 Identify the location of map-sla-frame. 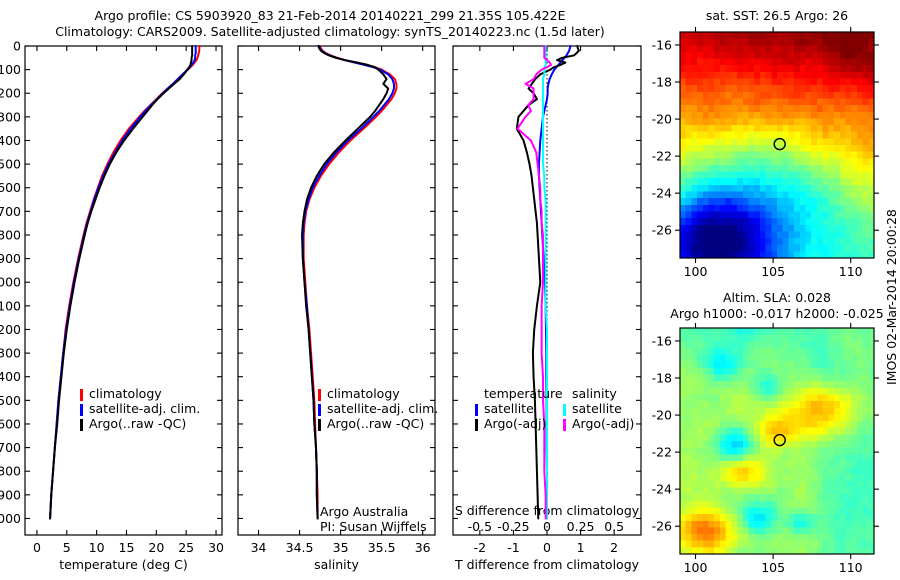
(777, 441).